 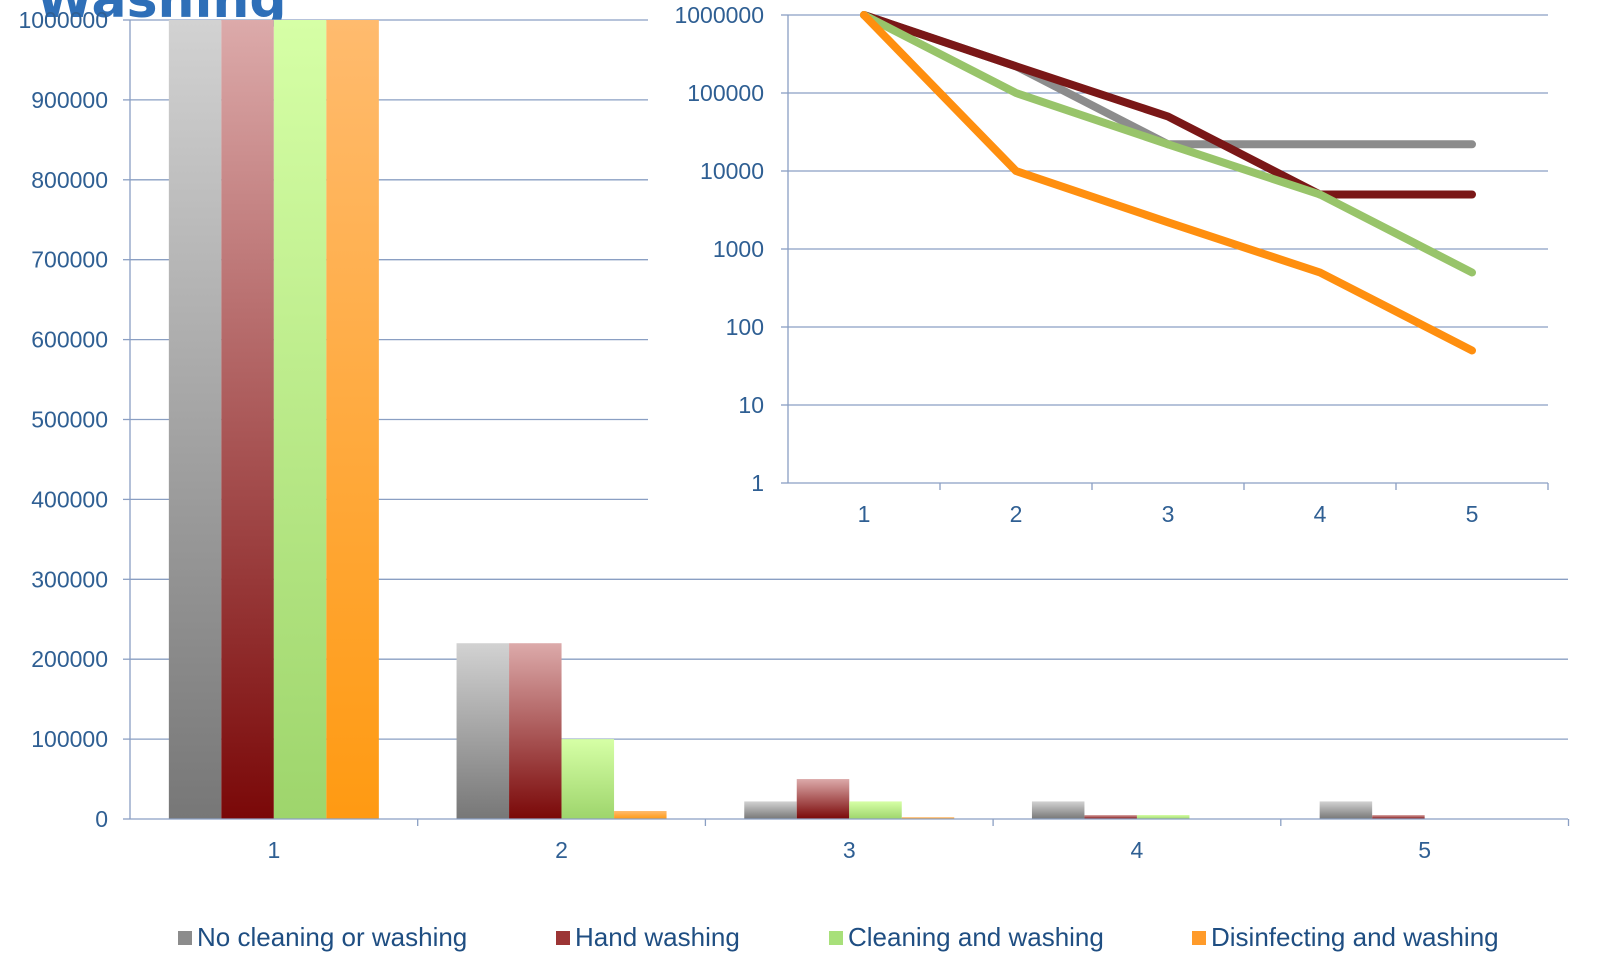 What do you see at coordinates (563, 937) in the screenshot?
I see `legend-swatch-hand-washing` at bounding box center [563, 937].